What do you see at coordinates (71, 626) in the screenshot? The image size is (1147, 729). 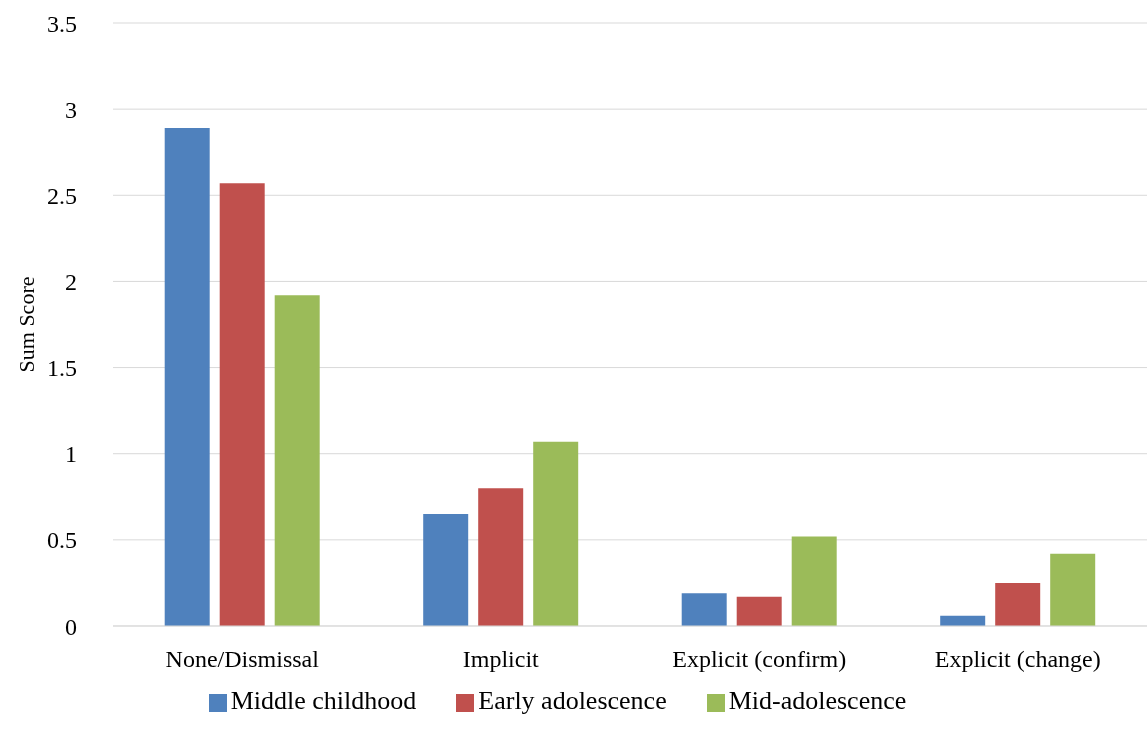 I see `y-tick-label: 0` at bounding box center [71, 626].